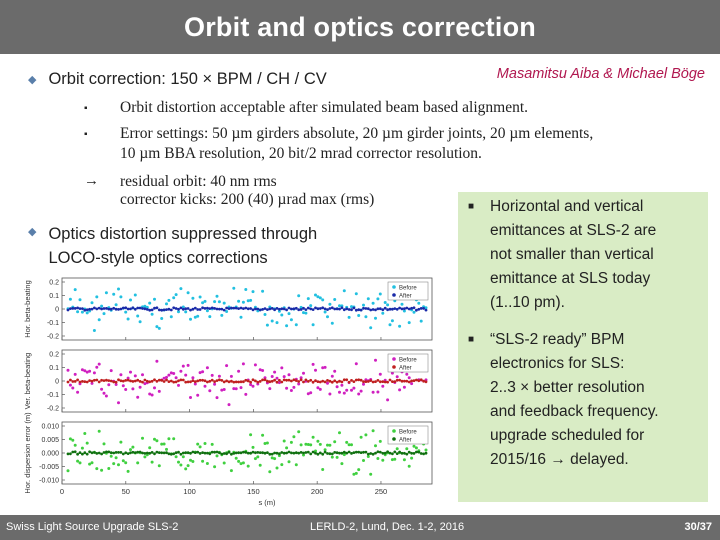 The image size is (720, 540). I want to click on legend-label: After, so click(405, 297).